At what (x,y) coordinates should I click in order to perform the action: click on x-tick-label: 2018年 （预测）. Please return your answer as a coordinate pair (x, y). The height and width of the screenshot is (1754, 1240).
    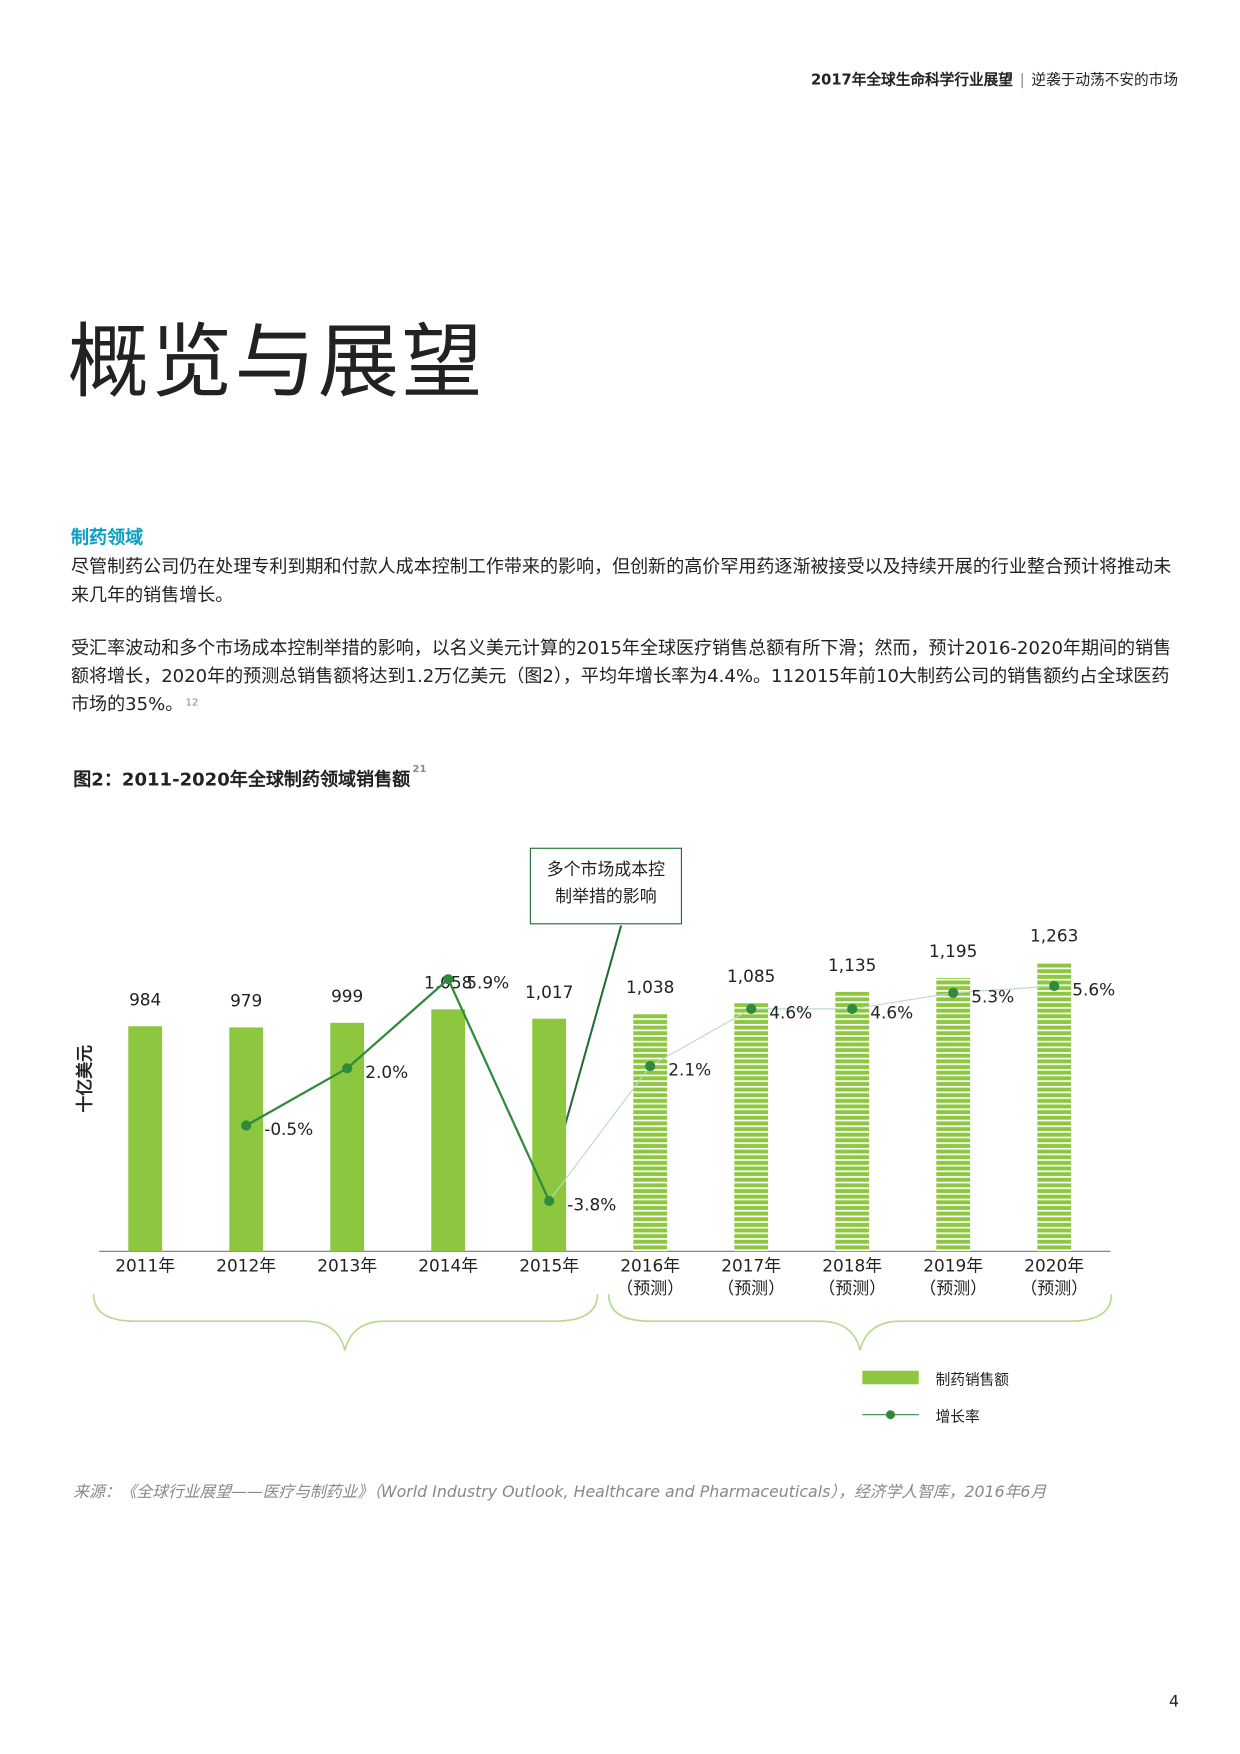
    Looking at the image, I should click on (852, 1277).